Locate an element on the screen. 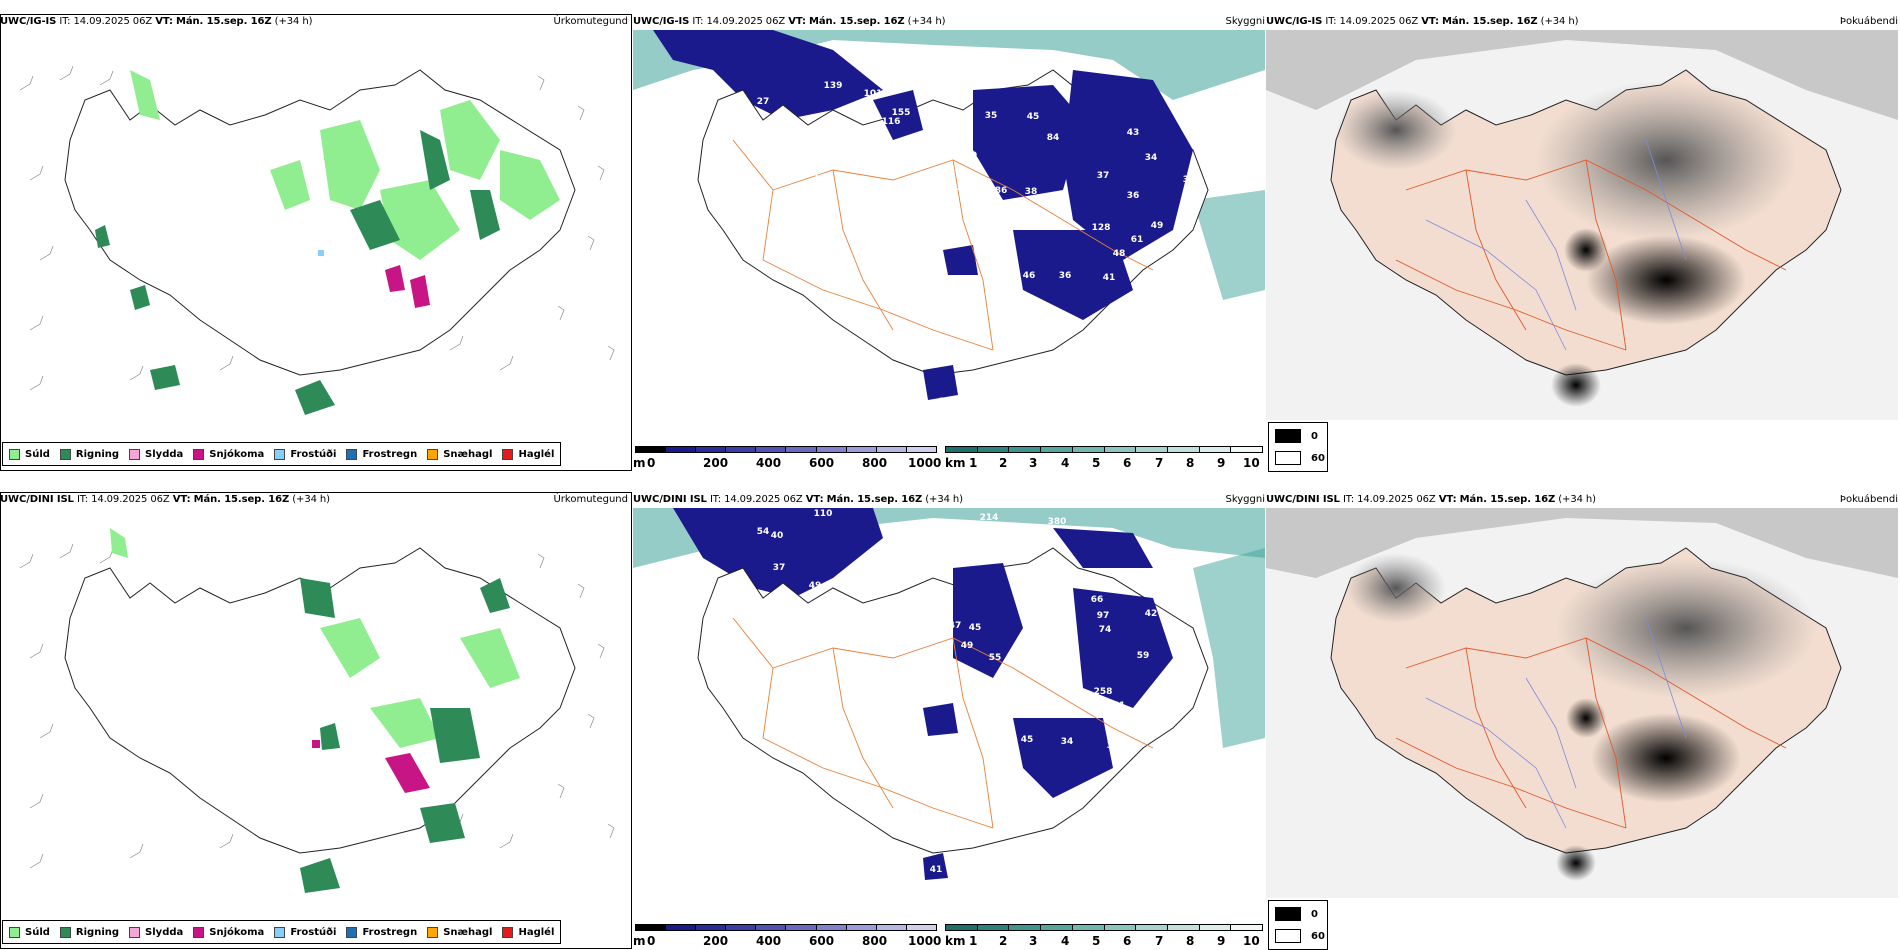  svg-text: 59 is located at coordinates (1143, 656).